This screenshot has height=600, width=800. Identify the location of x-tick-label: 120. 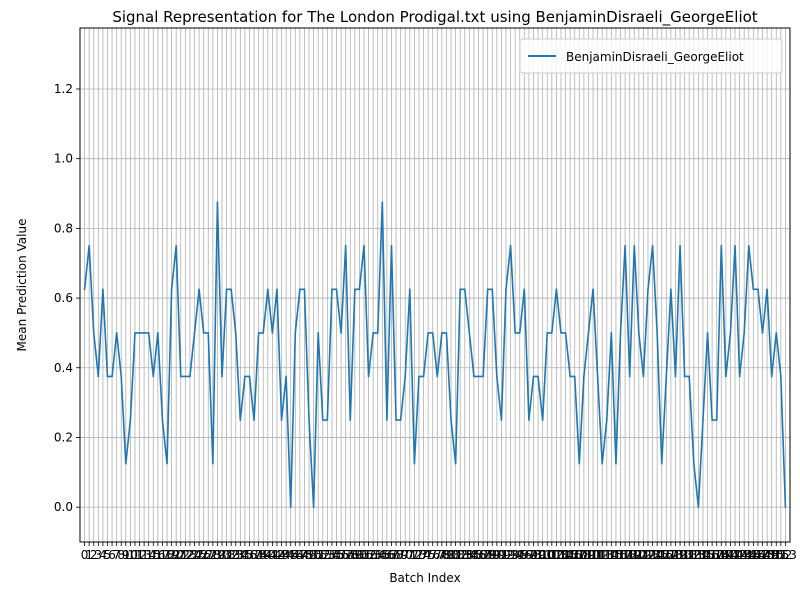
(634, 555).